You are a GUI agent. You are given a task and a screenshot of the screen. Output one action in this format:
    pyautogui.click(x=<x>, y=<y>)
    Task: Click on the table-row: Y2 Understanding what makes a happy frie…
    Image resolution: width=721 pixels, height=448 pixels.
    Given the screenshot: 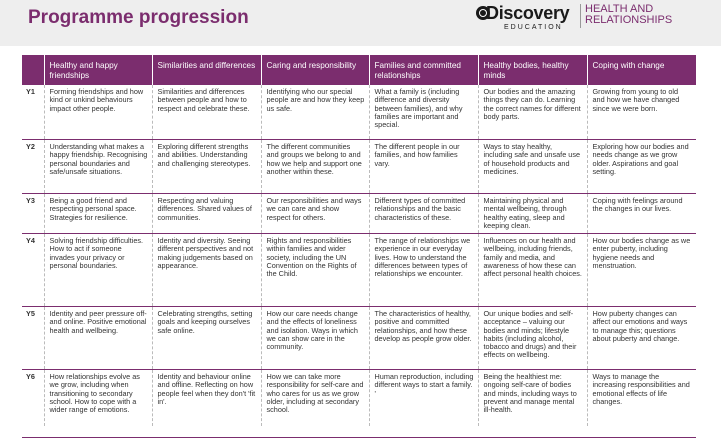 What is the action you would take?
    pyautogui.click(x=359, y=166)
    